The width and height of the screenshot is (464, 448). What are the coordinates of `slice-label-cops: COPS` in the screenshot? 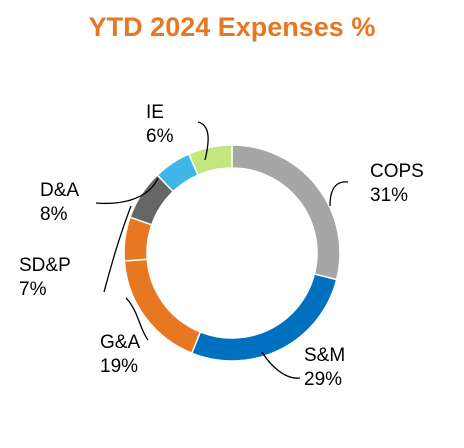 It's located at (397, 171).